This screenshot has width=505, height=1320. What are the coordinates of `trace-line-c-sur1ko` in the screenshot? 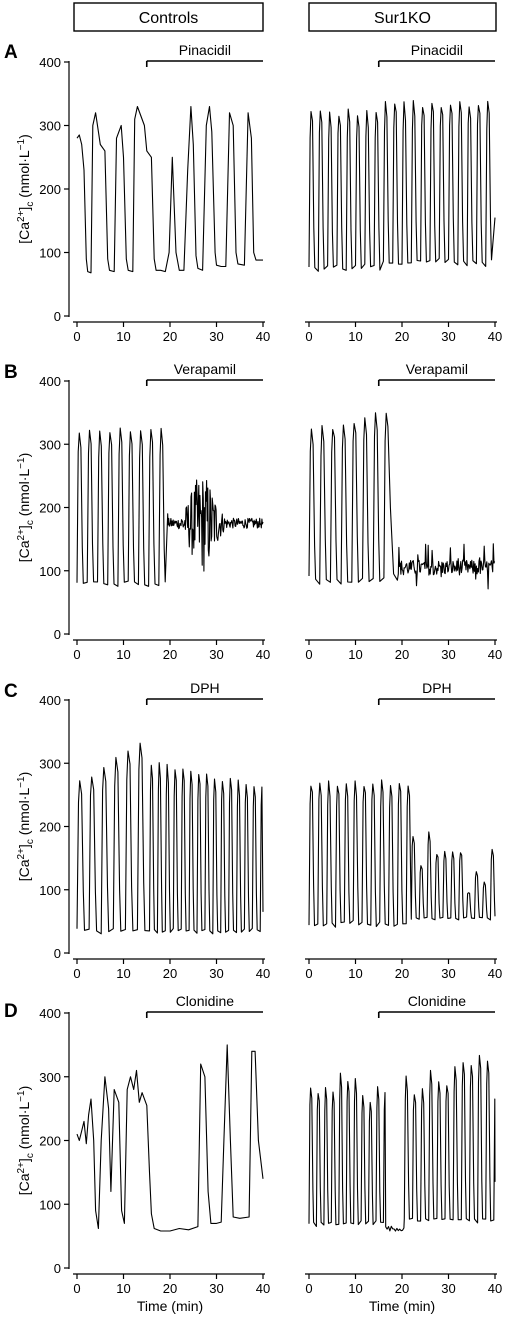 It's located at (402, 853).